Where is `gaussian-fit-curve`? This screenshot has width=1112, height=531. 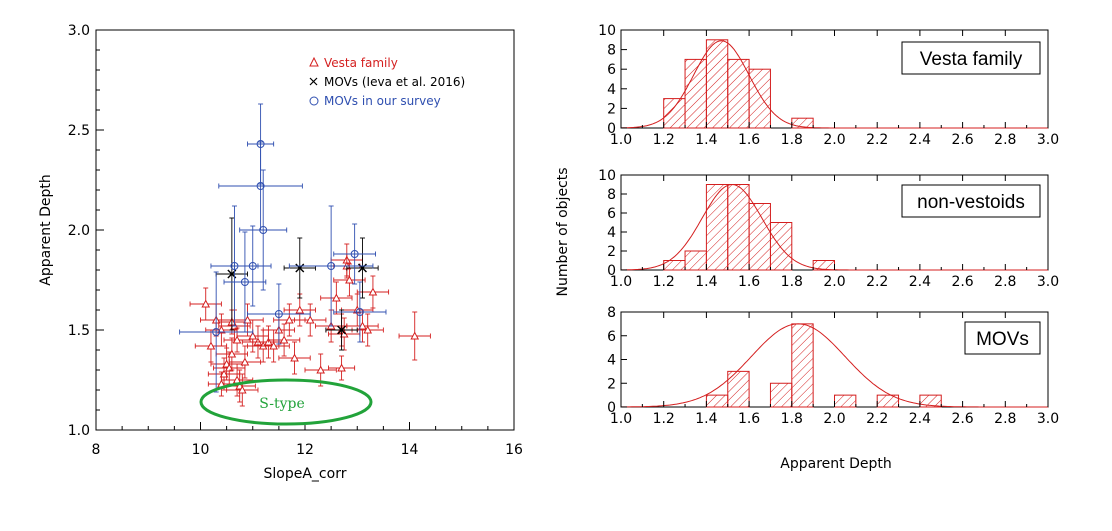 gaussian-fit-curve is located at coordinates (834, 365).